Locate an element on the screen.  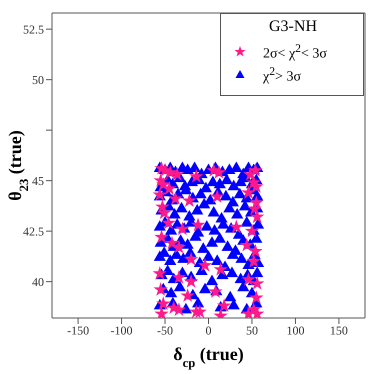
x-tick-label: -100 is located at coordinates (121, 331).